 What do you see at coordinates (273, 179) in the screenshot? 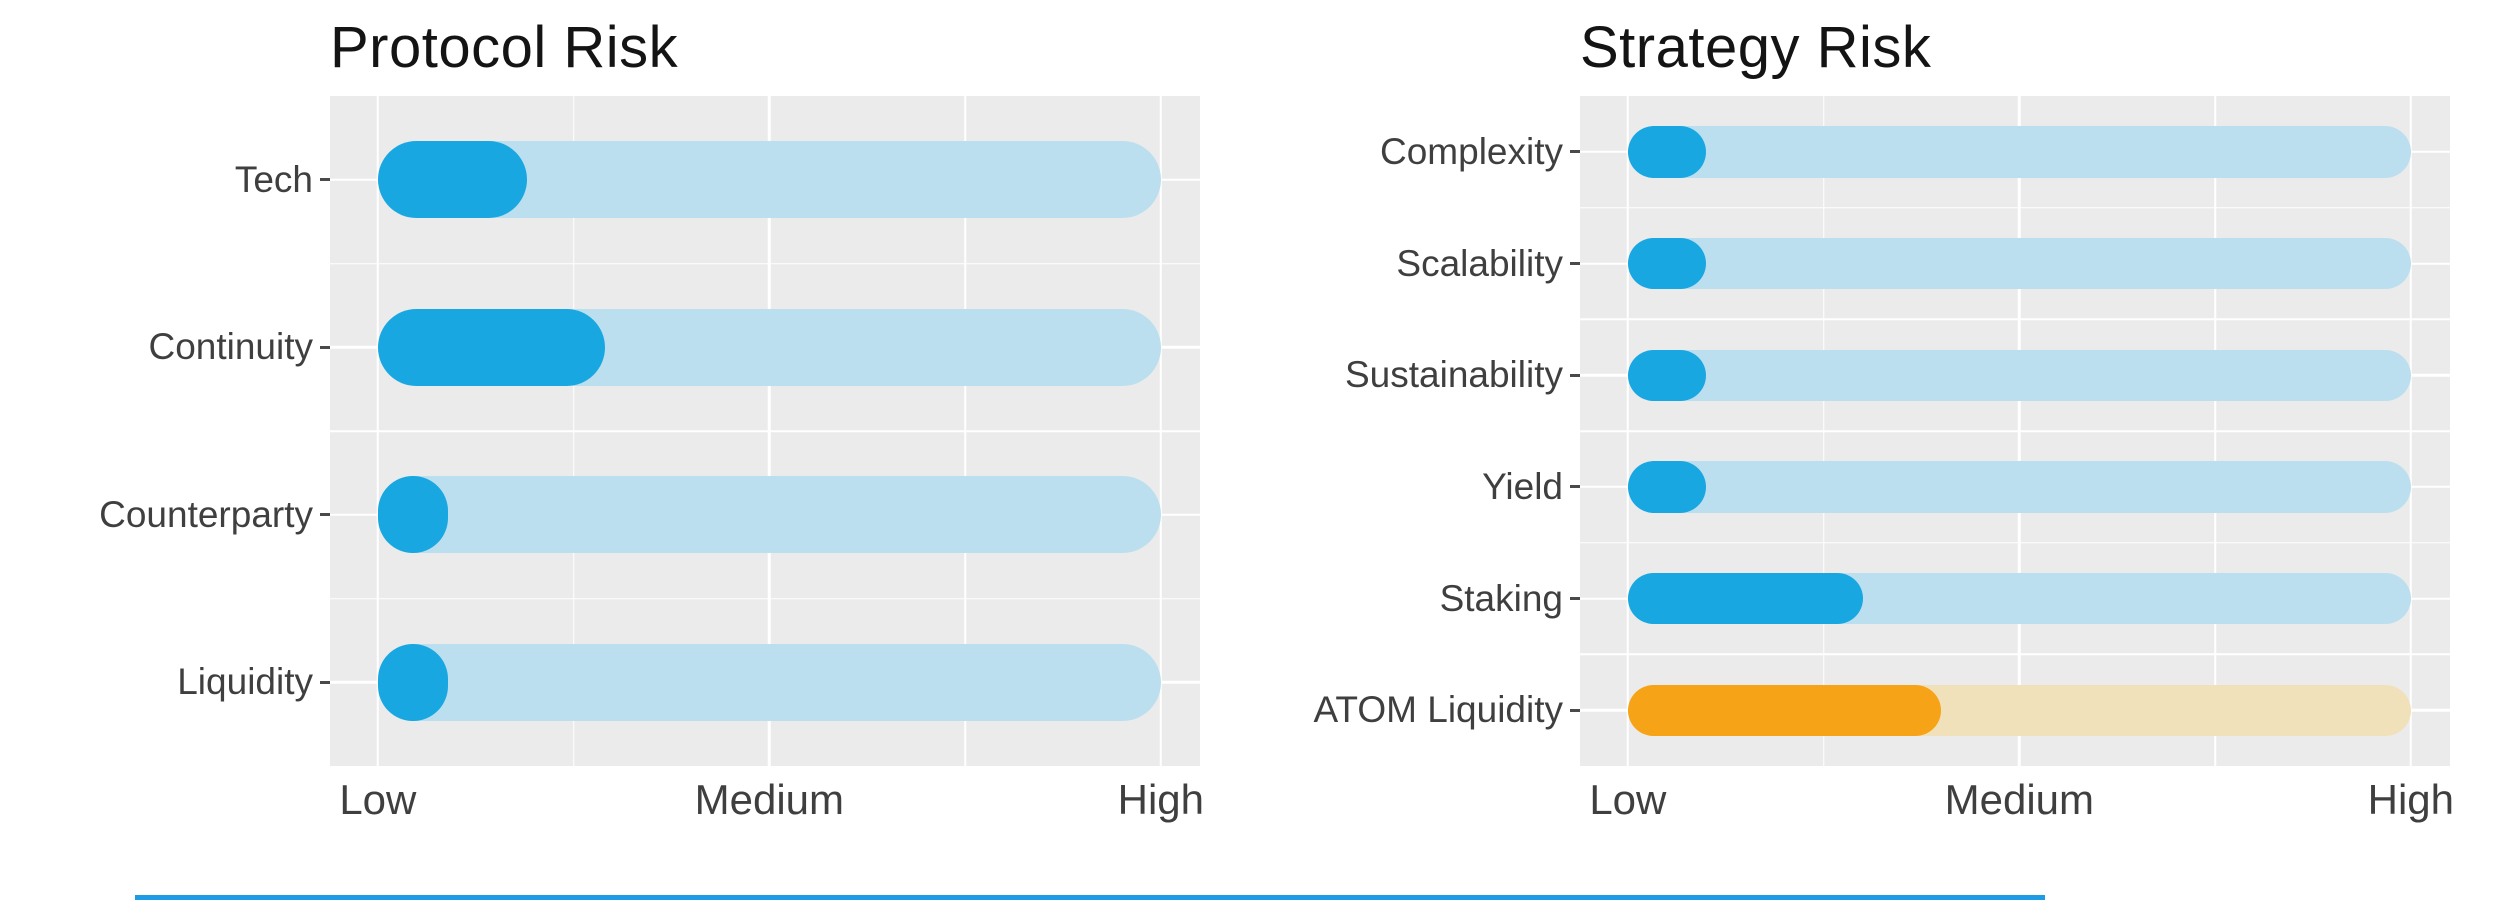
I see `category-label: Tech` at bounding box center [273, 179].